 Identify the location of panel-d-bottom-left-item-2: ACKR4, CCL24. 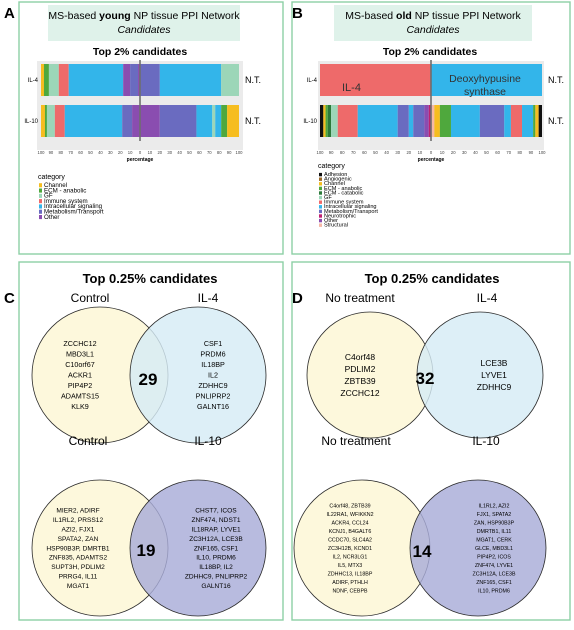
(349, 523).